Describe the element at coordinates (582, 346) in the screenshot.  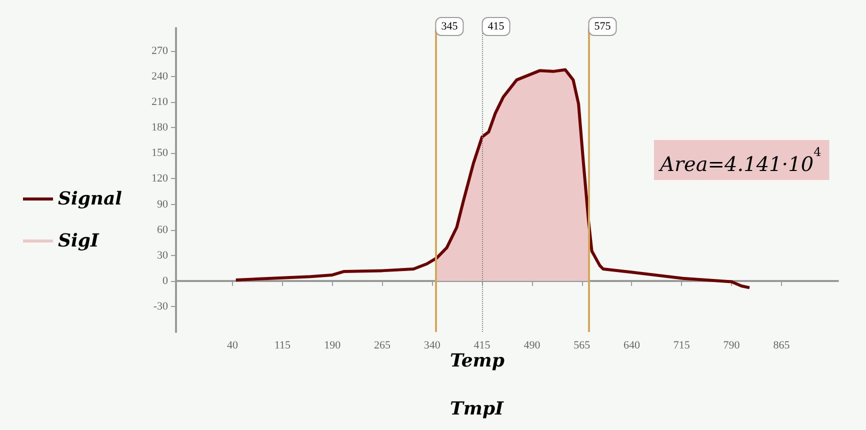
I see `x-tick-label: 565` at that location.